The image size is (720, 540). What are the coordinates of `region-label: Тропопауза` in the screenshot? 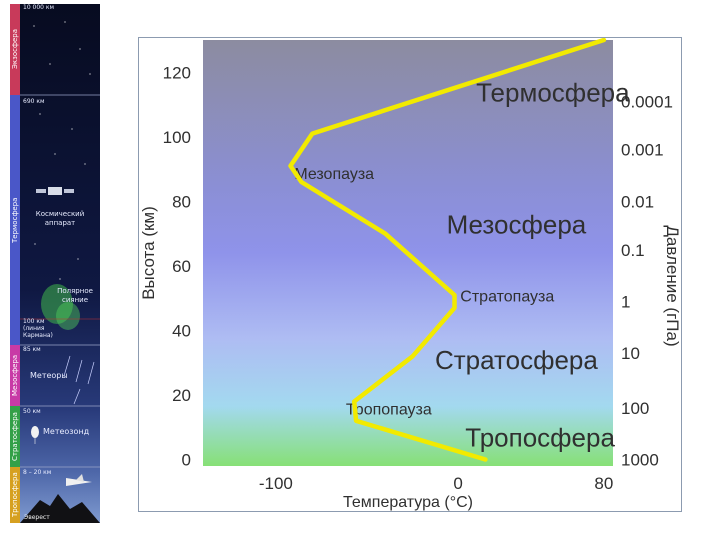 It's located at (389, 409).